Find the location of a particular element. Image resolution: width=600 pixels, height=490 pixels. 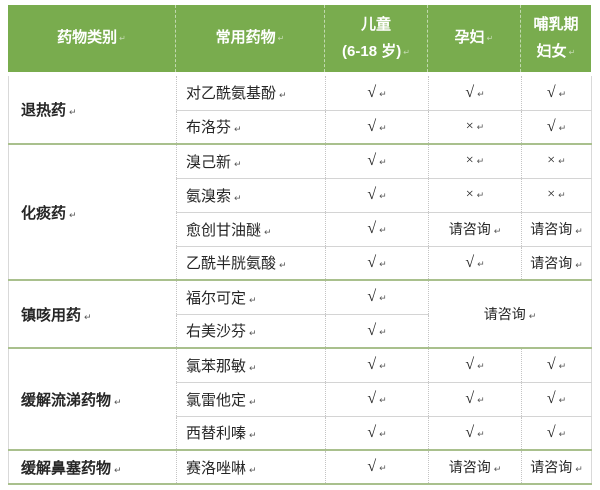

drug-cell: 氯苯那敏 ↵ is located at coordinates (251, 365).